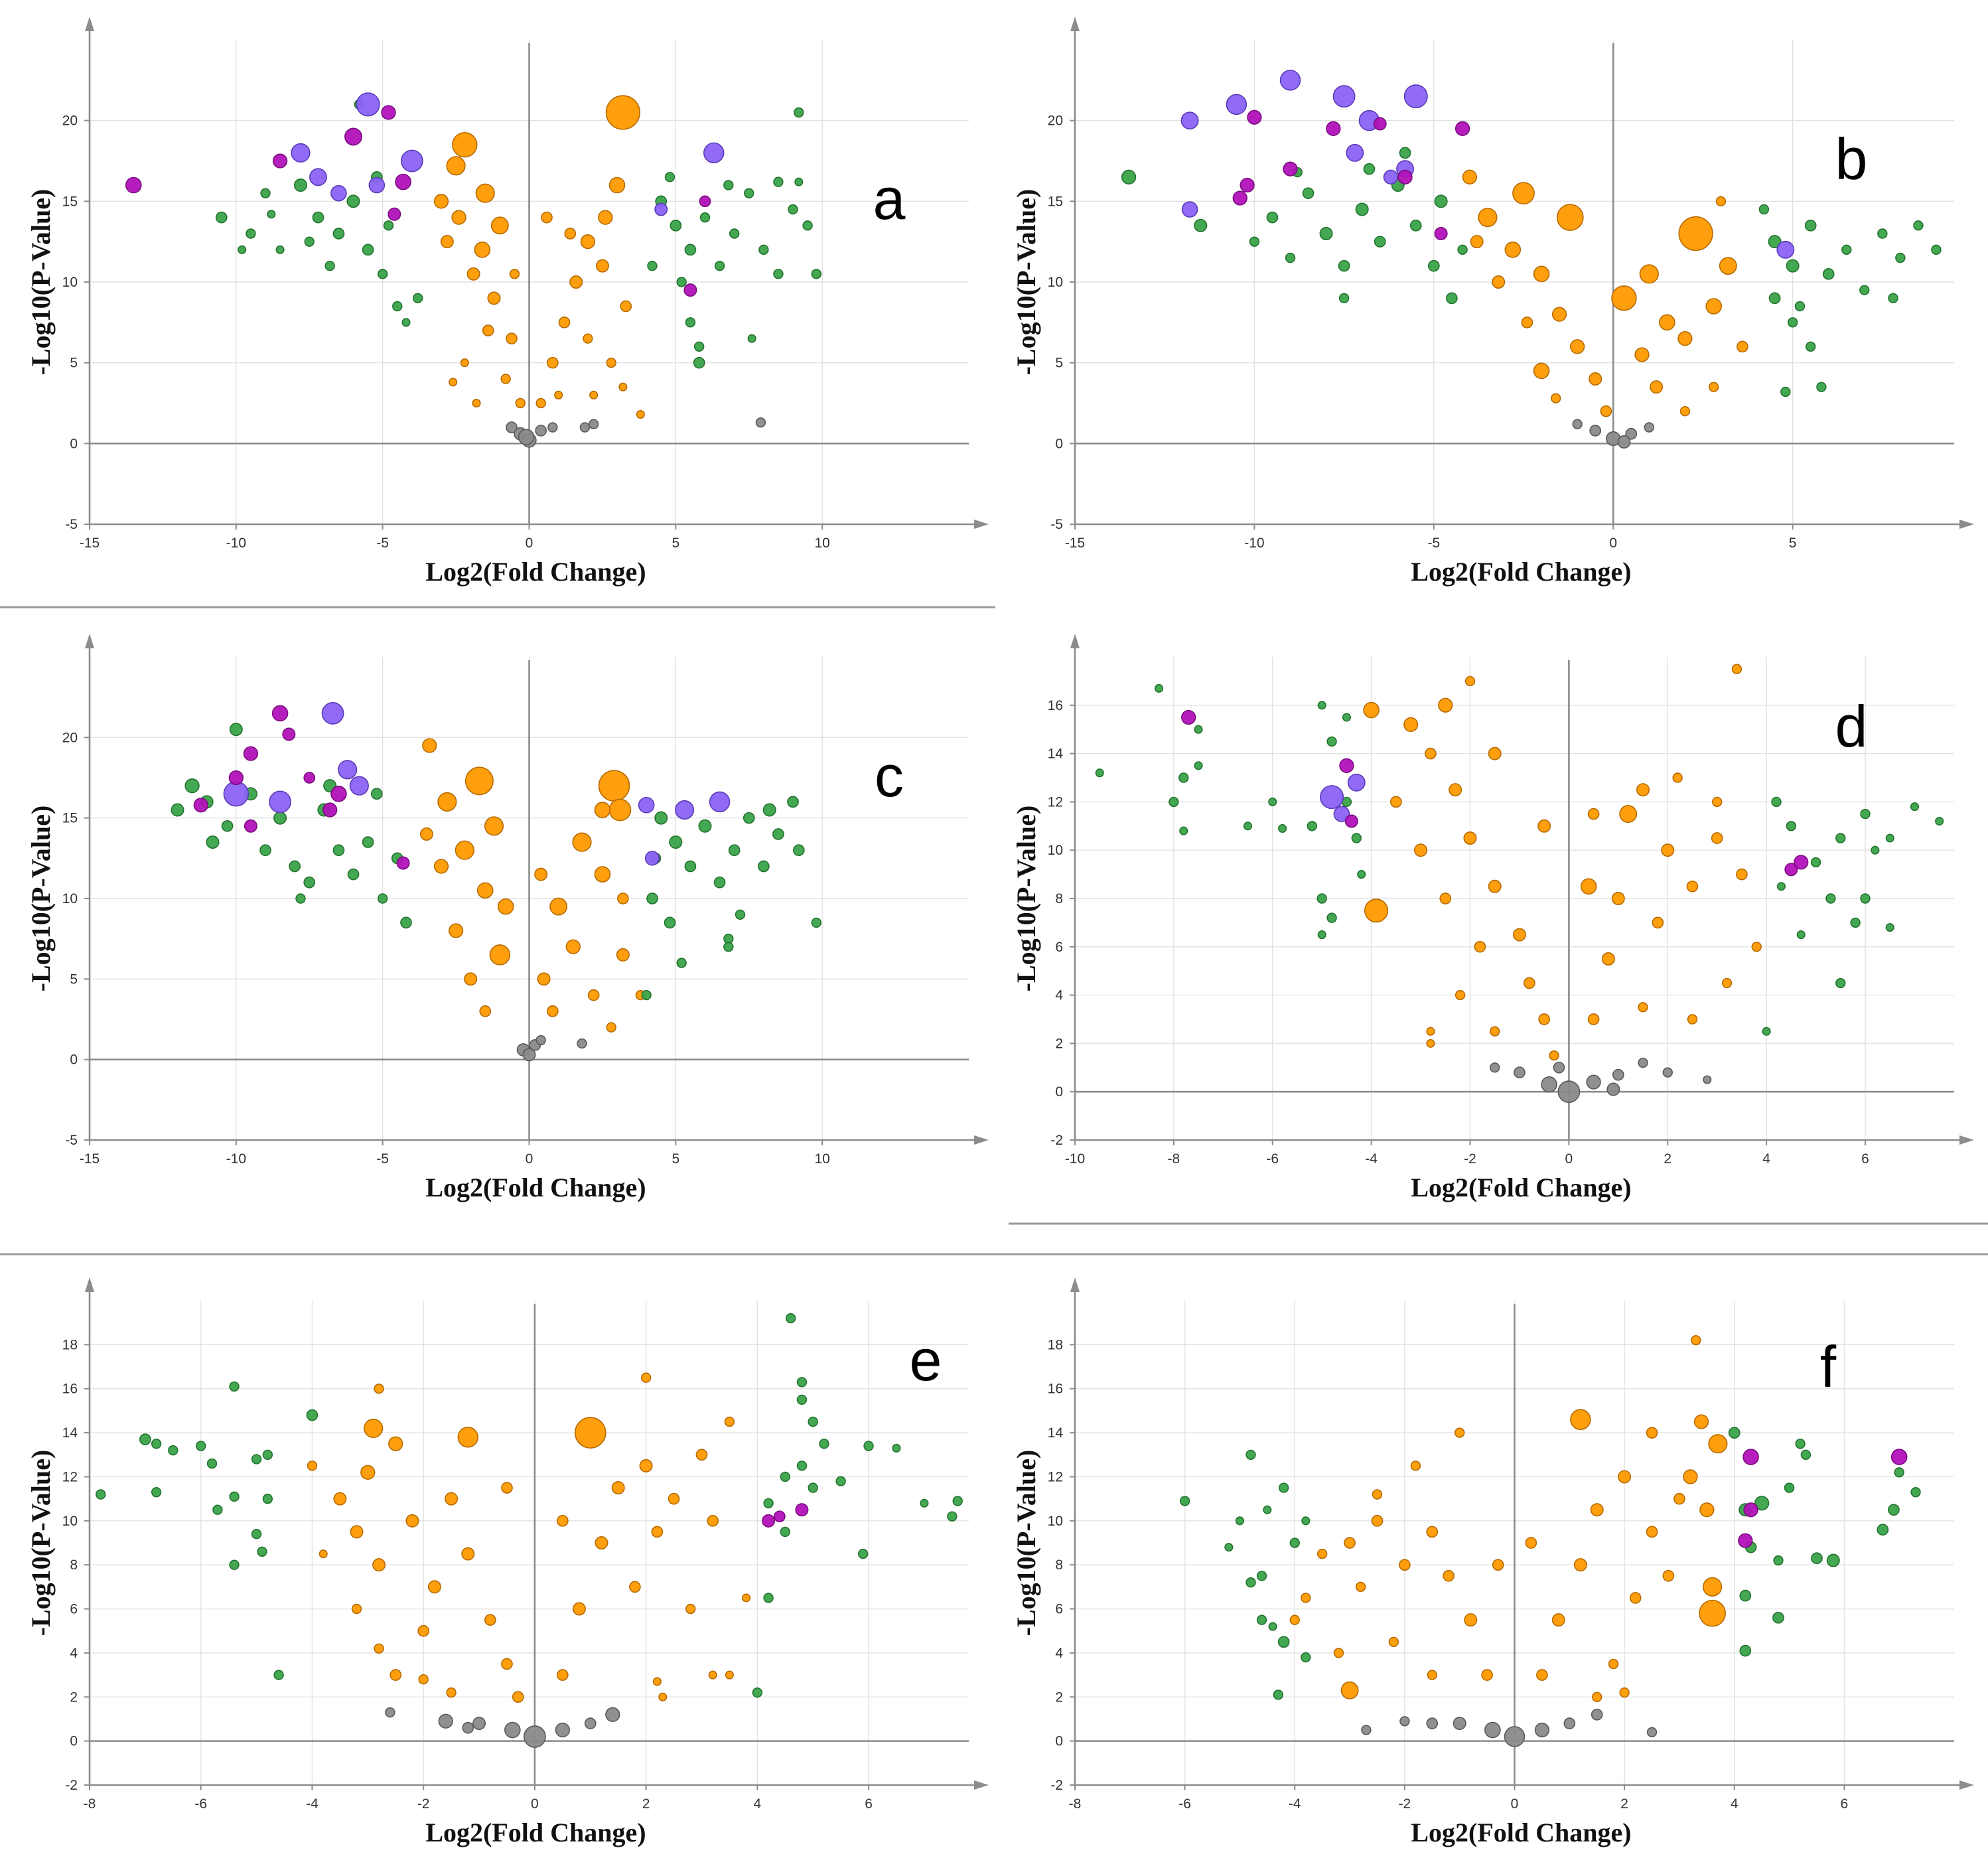 The image size is (1988, 1866). Describe the element at coordinates (889, 776) in the screenshot. I see `panel-letter-c: c` at that location.